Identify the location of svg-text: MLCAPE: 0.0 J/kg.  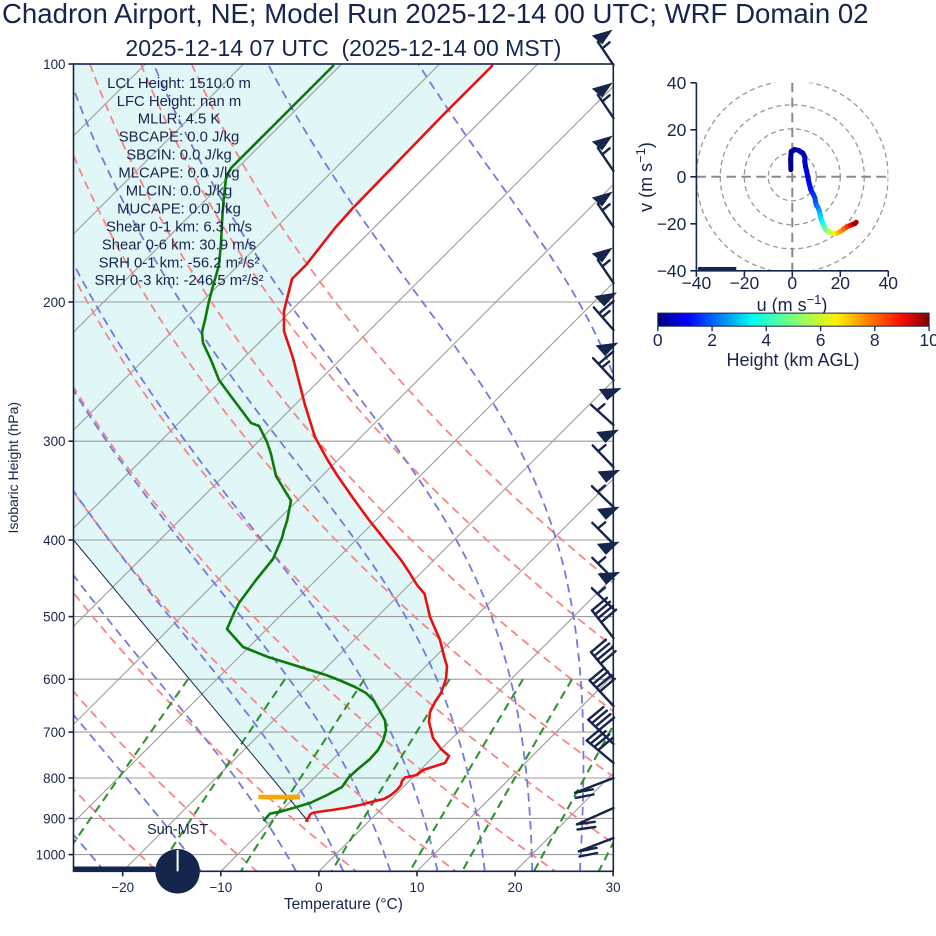
(178, 174).